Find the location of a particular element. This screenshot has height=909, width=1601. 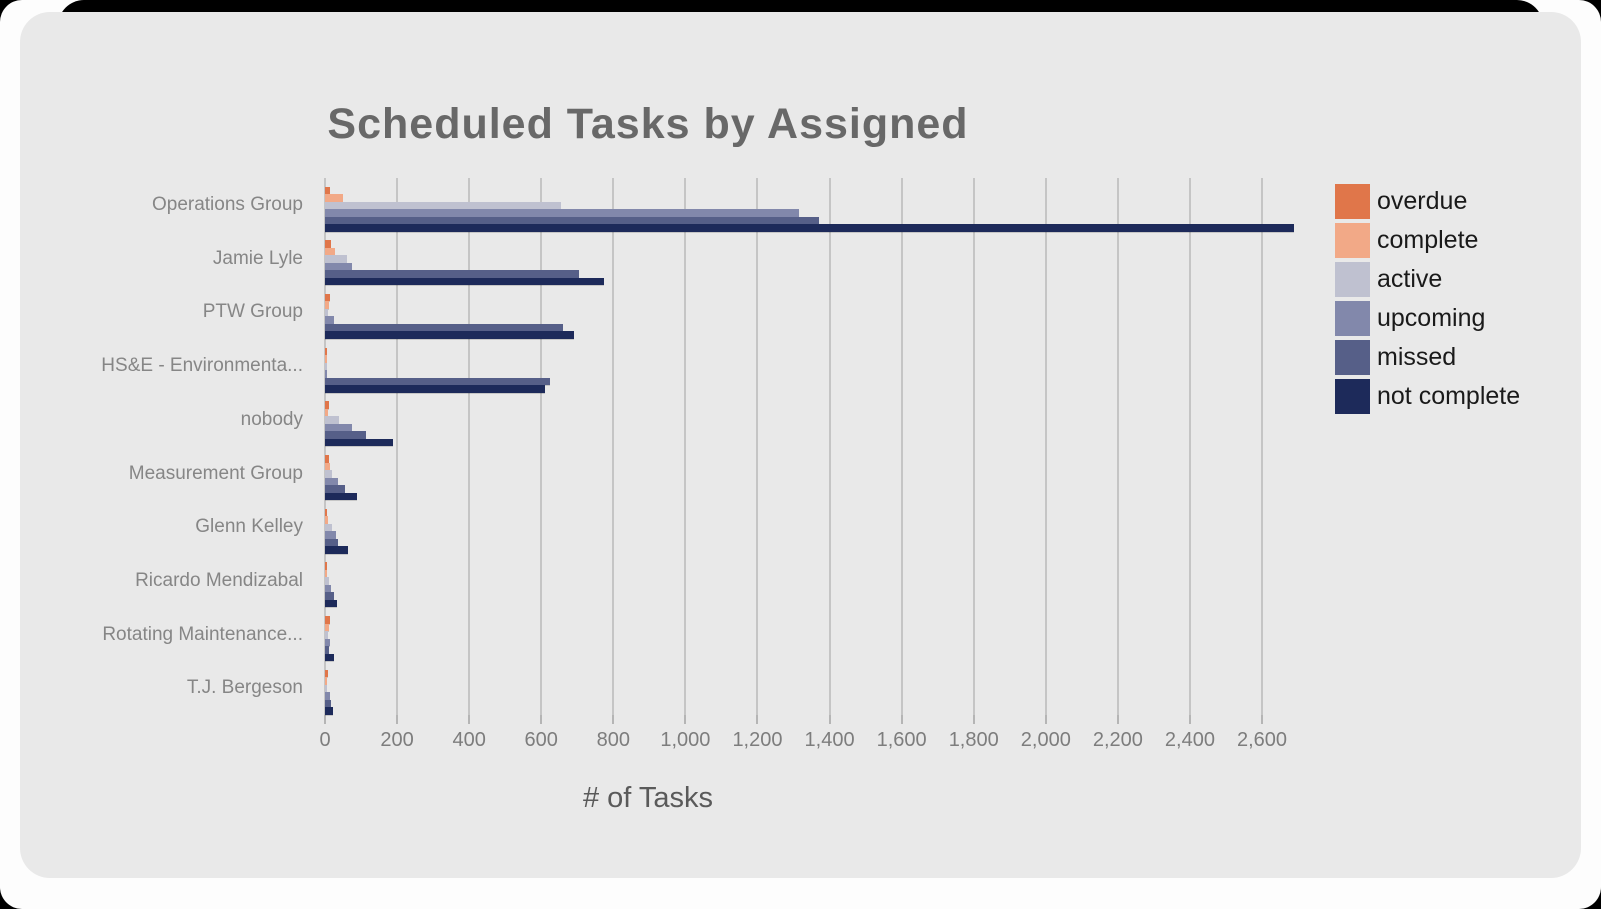

x-tick-label: 2,200 is located at coordinates (1117, 740).